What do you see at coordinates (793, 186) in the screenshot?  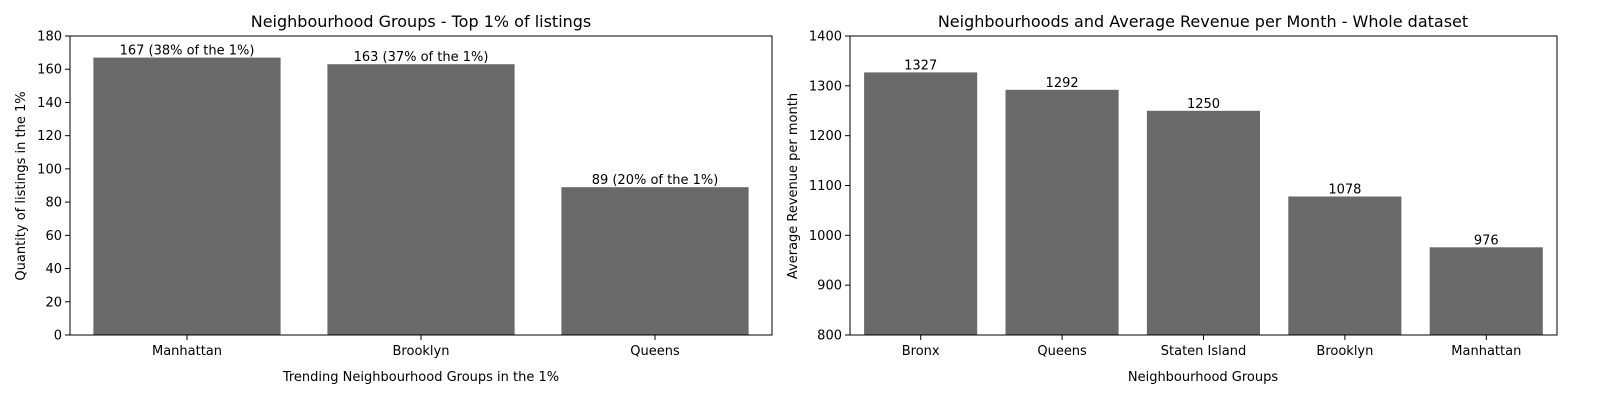 I see `y-axis-label: Average Revenue per month` at bounding box center [793, 186].